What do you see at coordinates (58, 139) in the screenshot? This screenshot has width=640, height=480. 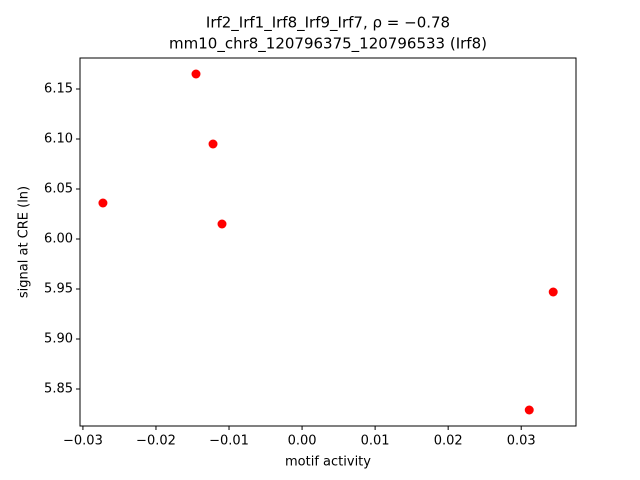 I see `y-tick-label: 6.10` at bounding box center [58, 139].